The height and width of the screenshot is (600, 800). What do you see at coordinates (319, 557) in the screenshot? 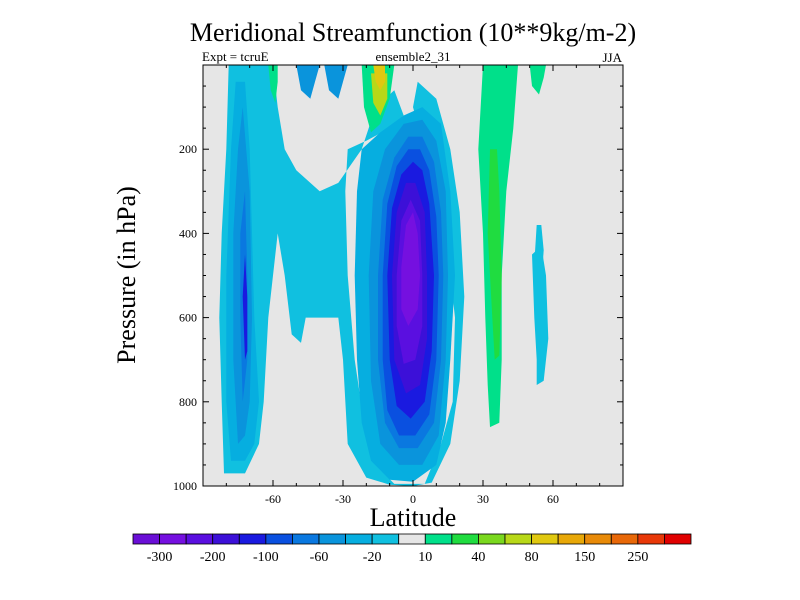
I see `colorbar-label: -60` at bounding box center [319, 557].